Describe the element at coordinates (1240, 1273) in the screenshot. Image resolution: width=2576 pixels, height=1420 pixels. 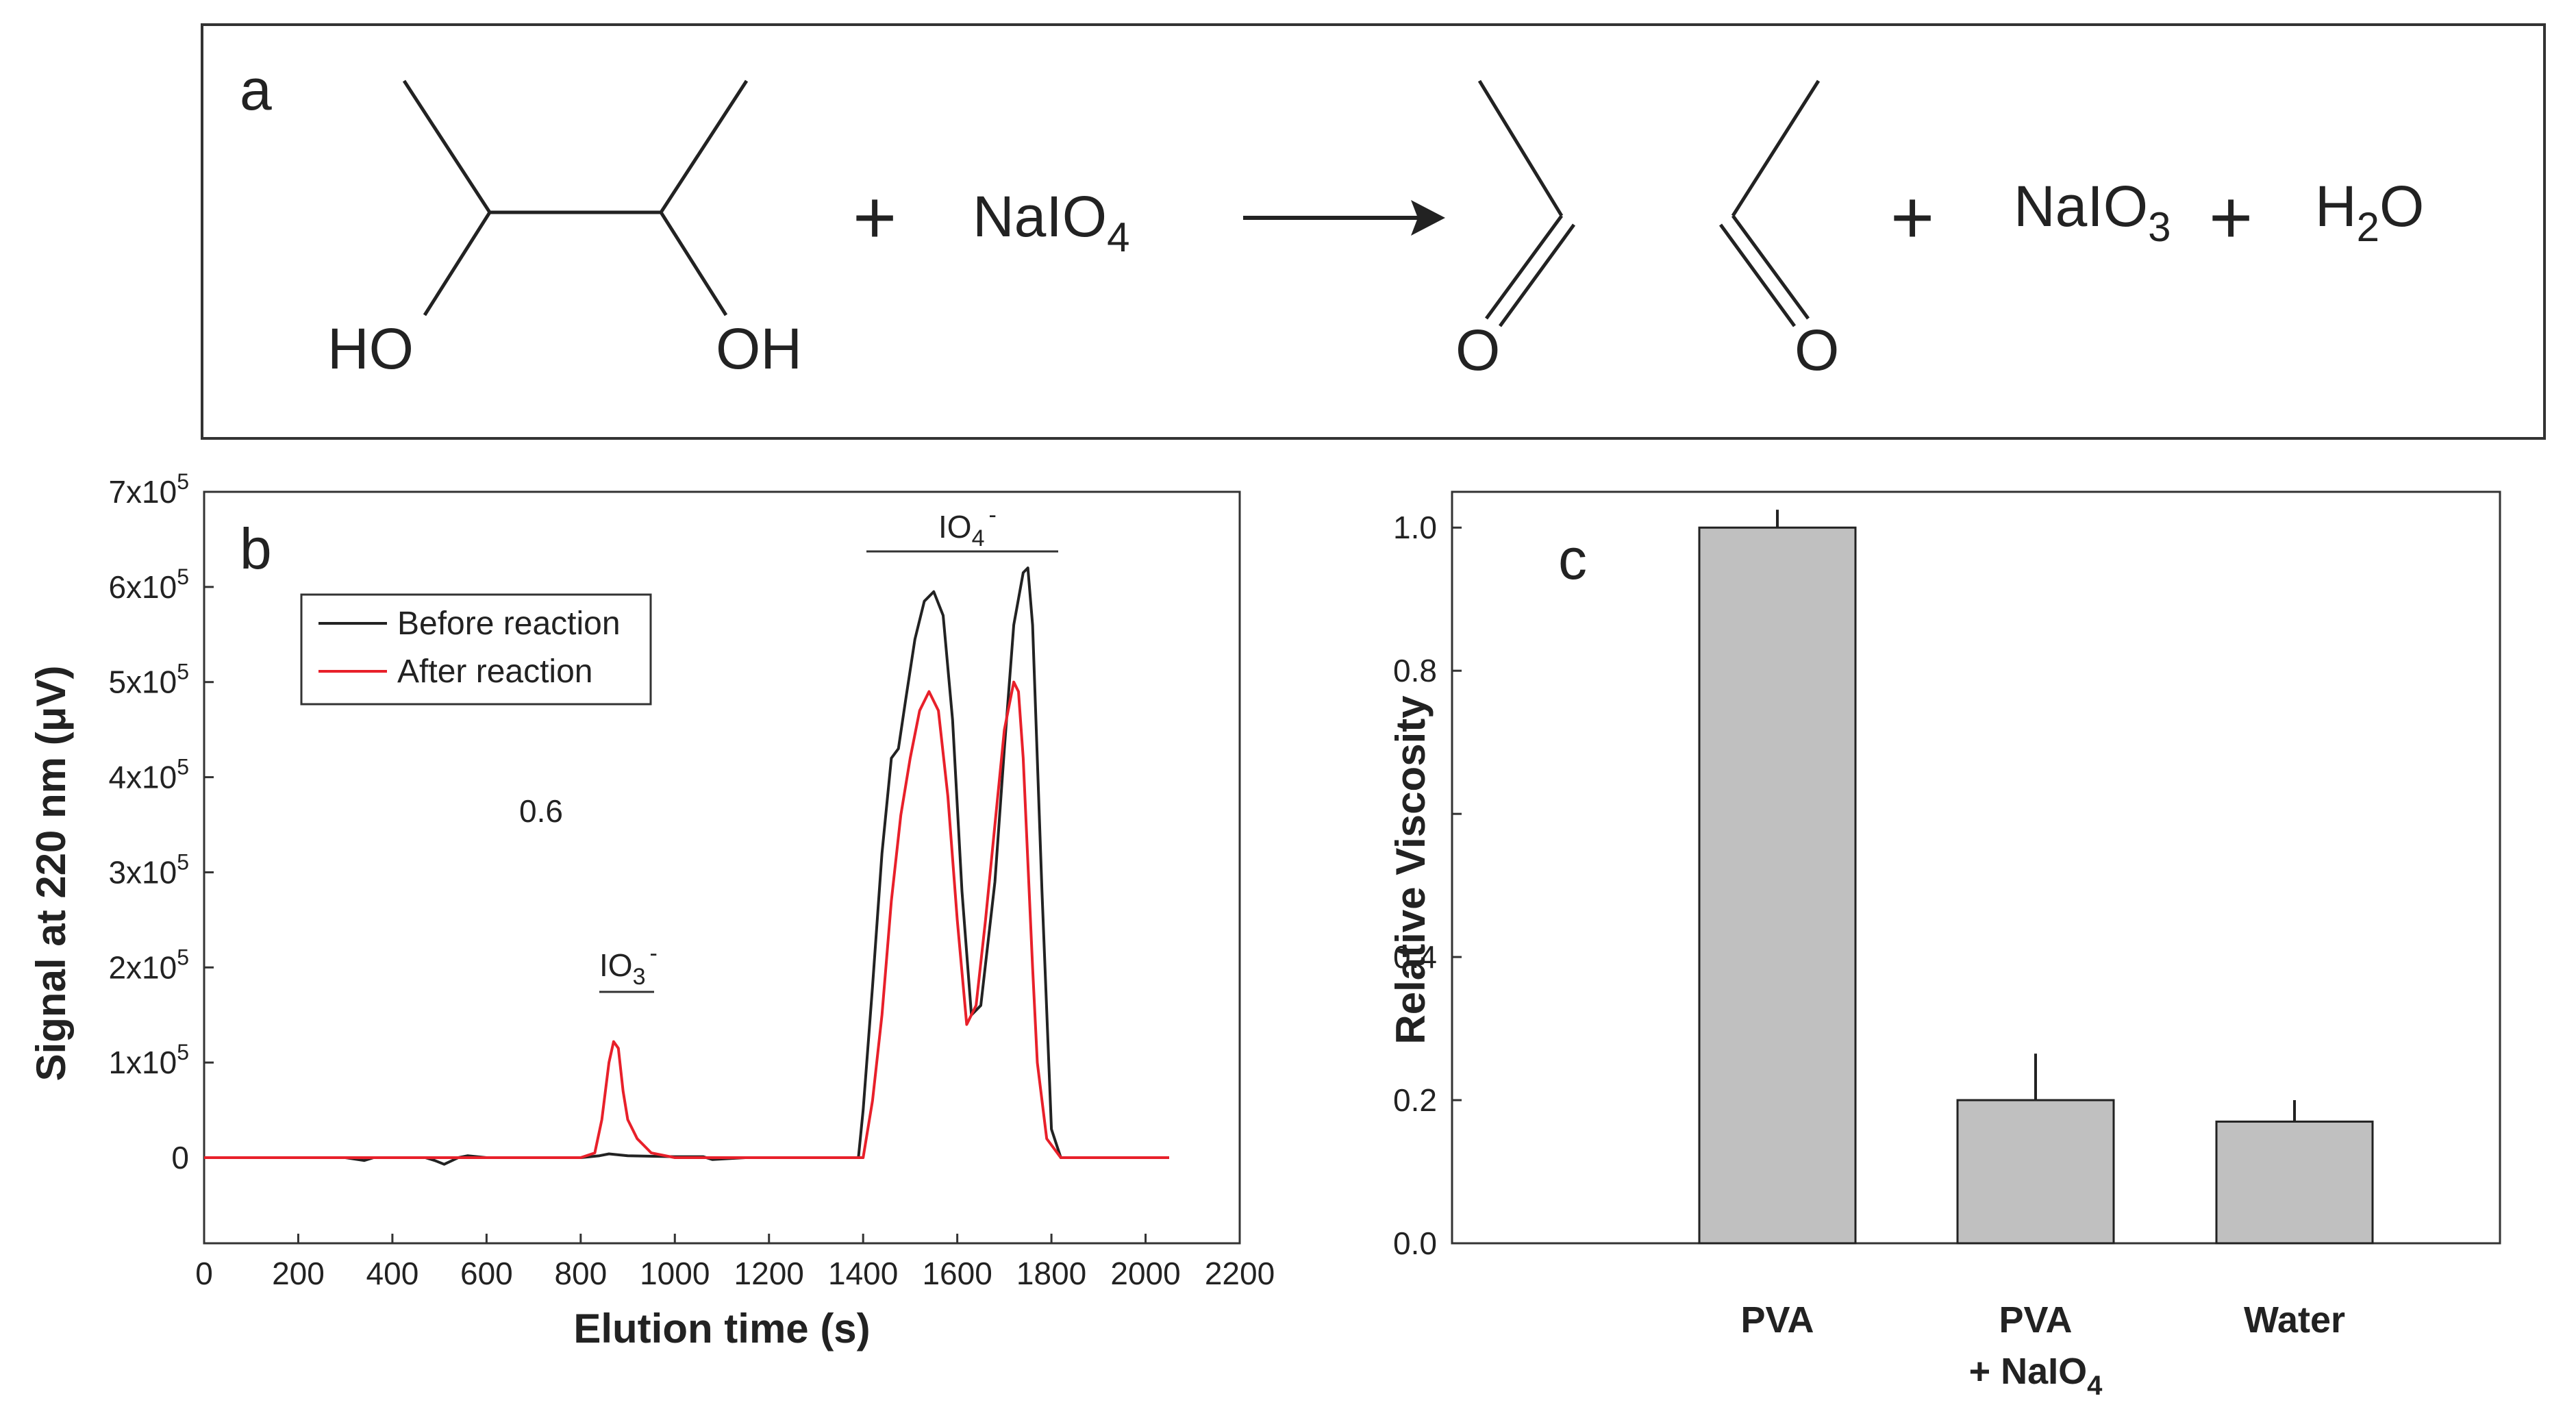
I see `x-tick-label: 2200` at that location.